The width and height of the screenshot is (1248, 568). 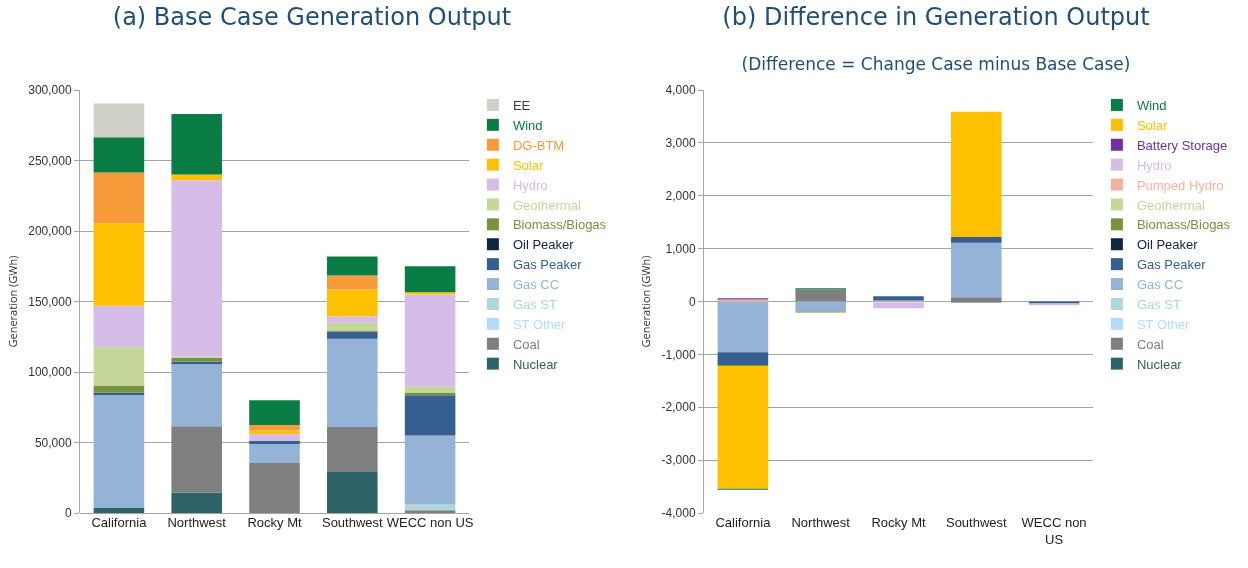 What do you see at coordinates (50, 160) in the screenshot?
I see `y-tick-label: 250,000` at bounding box center [50, 160].